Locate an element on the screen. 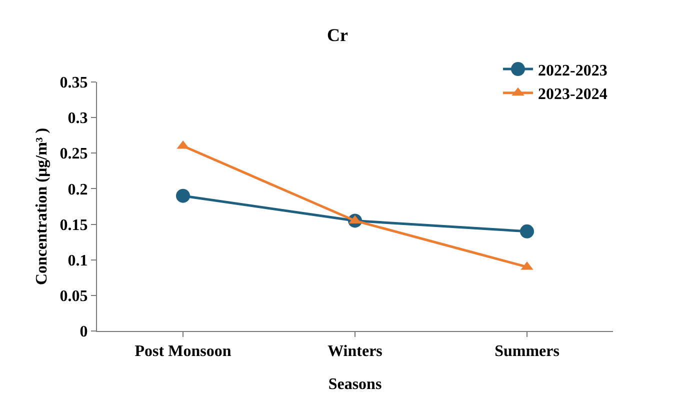 The image size is (675, 405). x-tick-label: Post Monsoon is located at coordinates (183, 351).